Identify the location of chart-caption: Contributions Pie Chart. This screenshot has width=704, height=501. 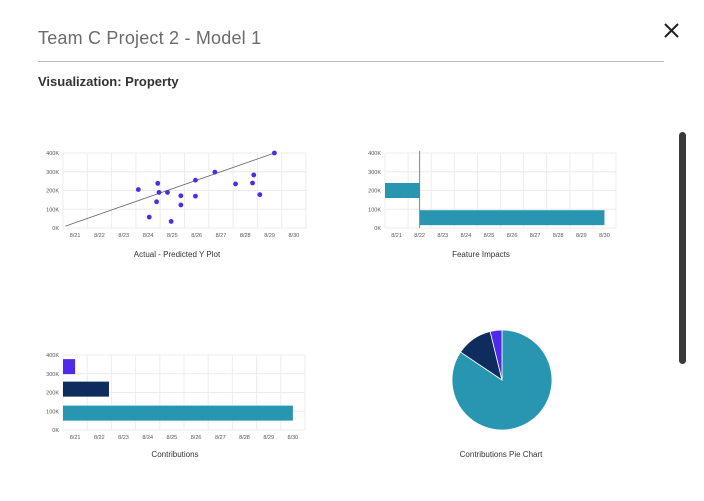
(501, 454).